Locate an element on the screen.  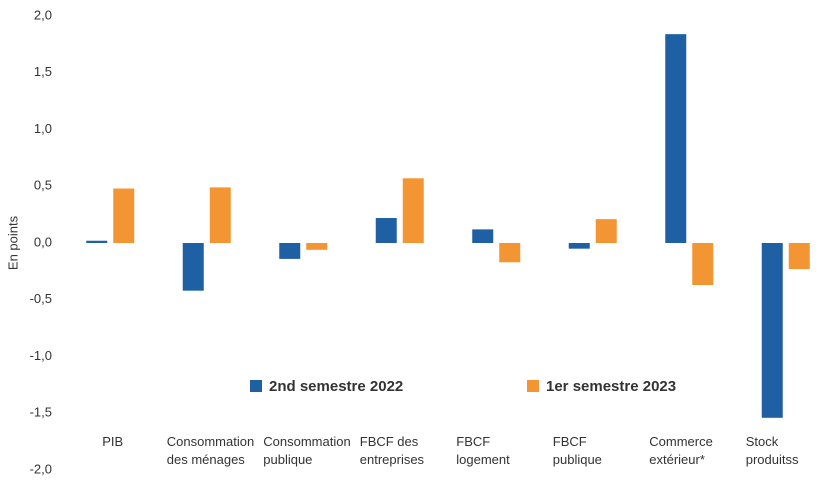
x-tick-label-line: des ménages is located at coordinates (206, 459).